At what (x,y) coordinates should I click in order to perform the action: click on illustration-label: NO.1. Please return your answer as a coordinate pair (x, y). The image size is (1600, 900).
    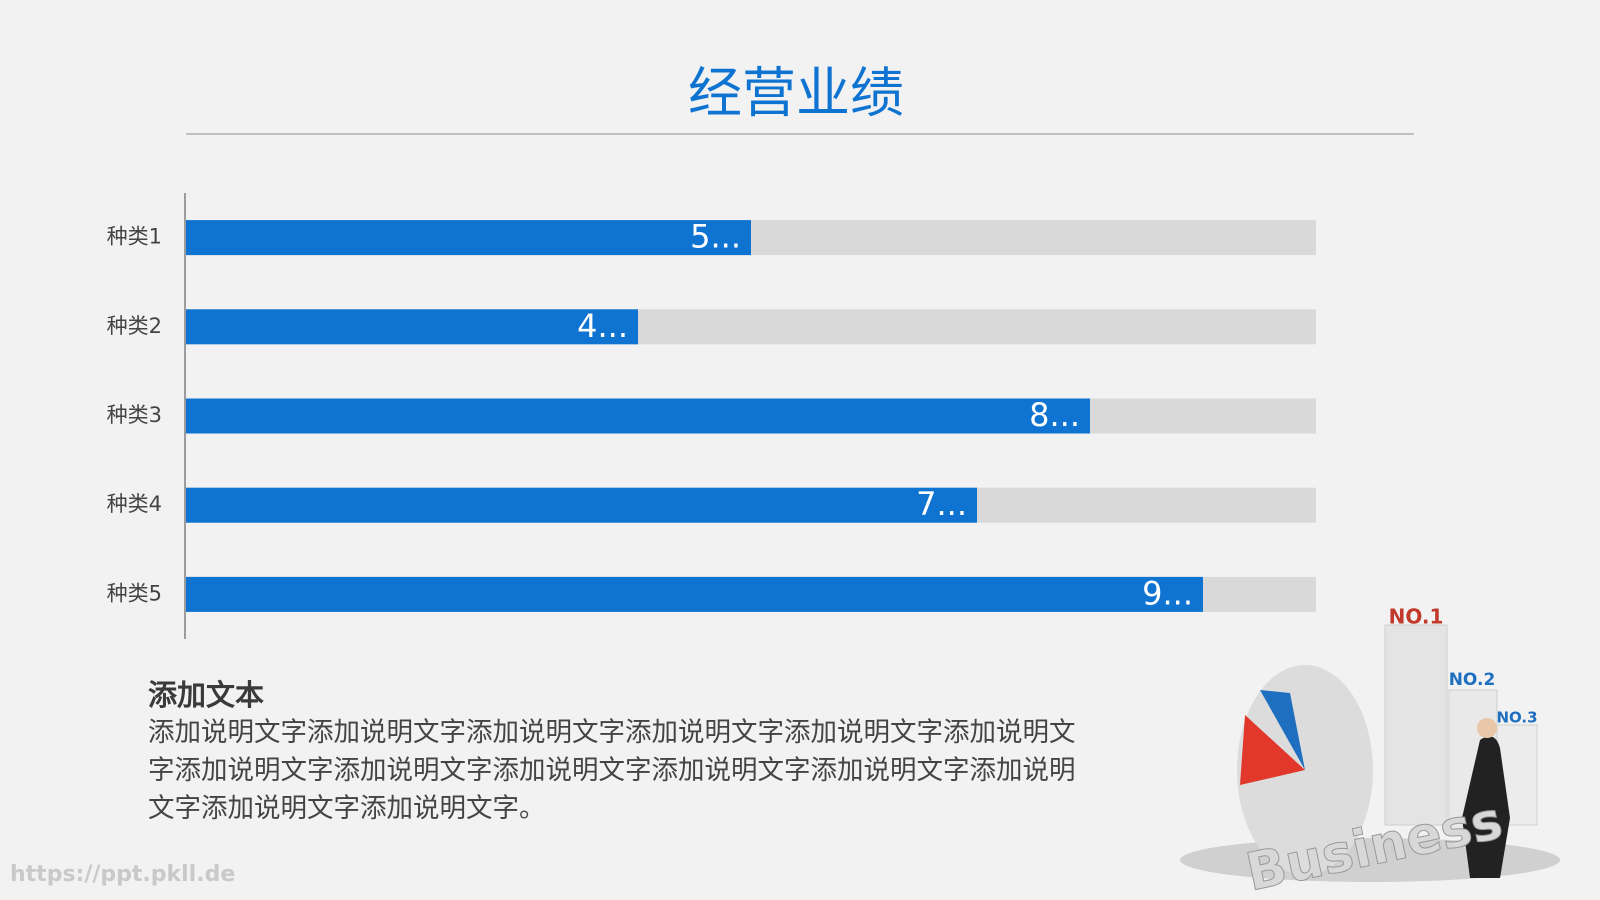
    Looking at the image, I should click on (1416, 617).